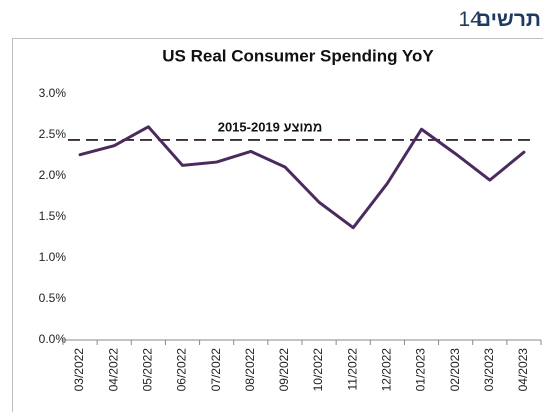 This screenshot has height=417, width=543. What do you see at coordinates (270, 126) in the screenshot?
I see `reference-label: ממוצע 2015-2019` at bounding box center [270, 126].